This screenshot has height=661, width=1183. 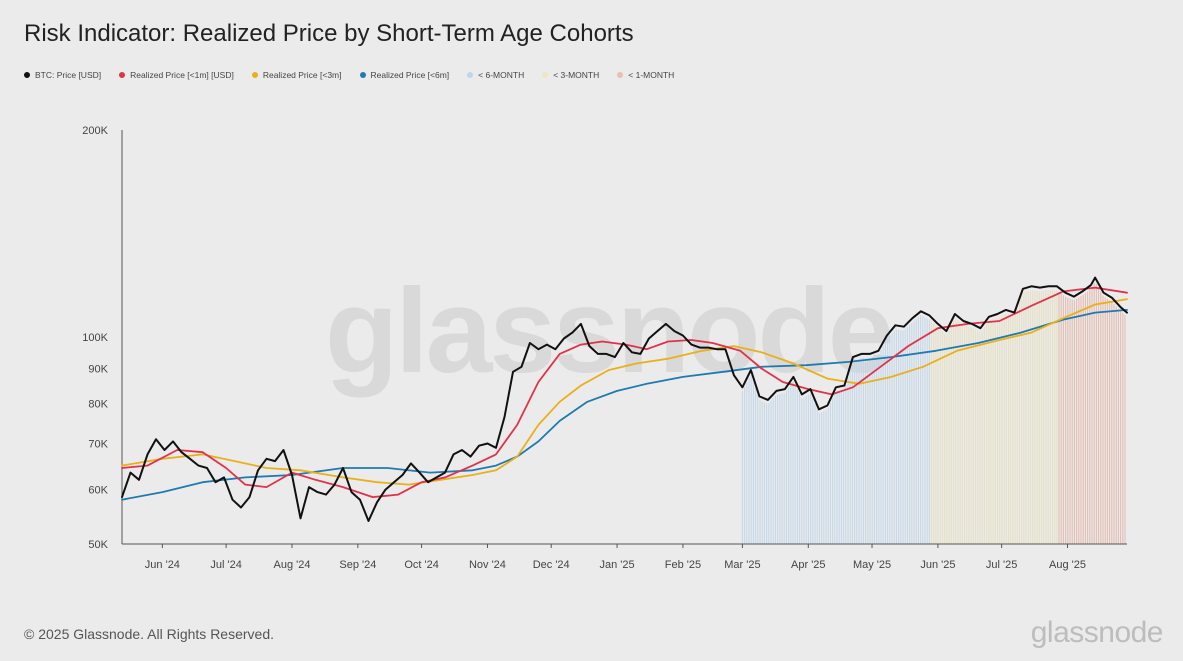 What do you see at coordinates (95, 131) in the screenshot?
I see `y-tick-label: 200K` at bounding box center [95, 131].